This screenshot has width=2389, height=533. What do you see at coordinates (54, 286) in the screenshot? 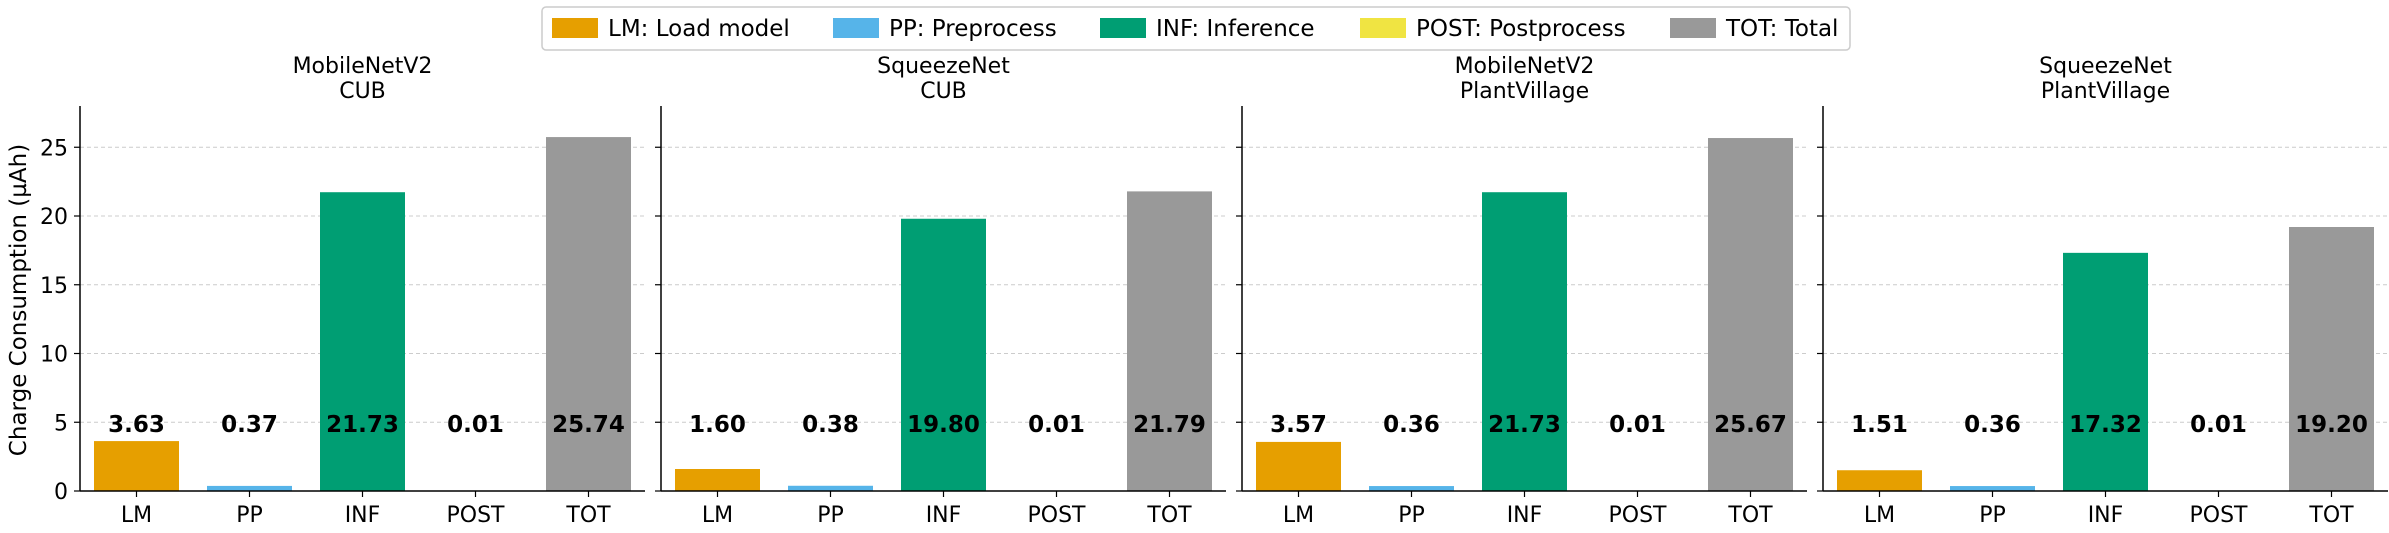
I see `y-tick-label: 15` at bounding box center [54, 286].